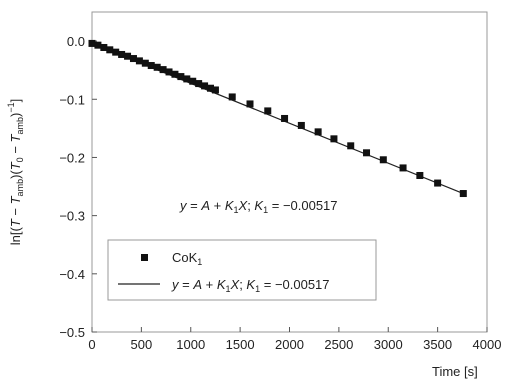 Image resolution: width=507 pixels, height=383 pixels. I want to click on x-tick-label: 2500, so click(338, 344).